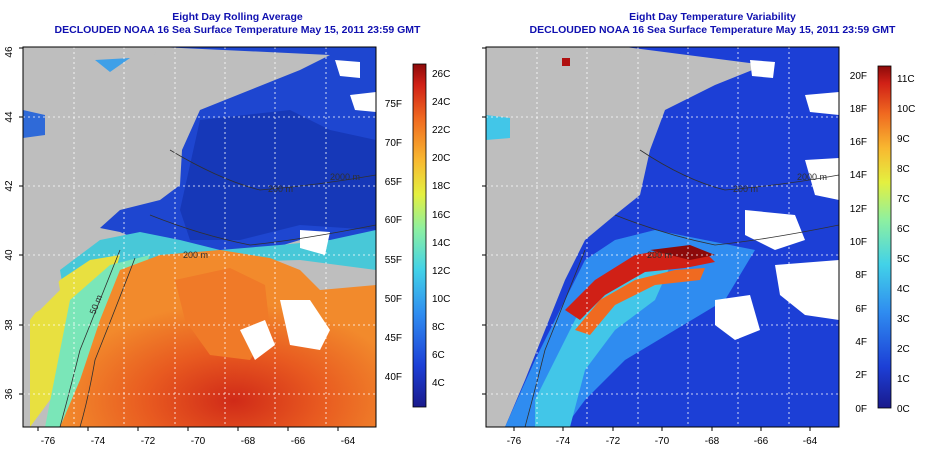 The width and height of the screenshot is (950, 475). I want to click on svg-text: 10F, so click(858, 242).